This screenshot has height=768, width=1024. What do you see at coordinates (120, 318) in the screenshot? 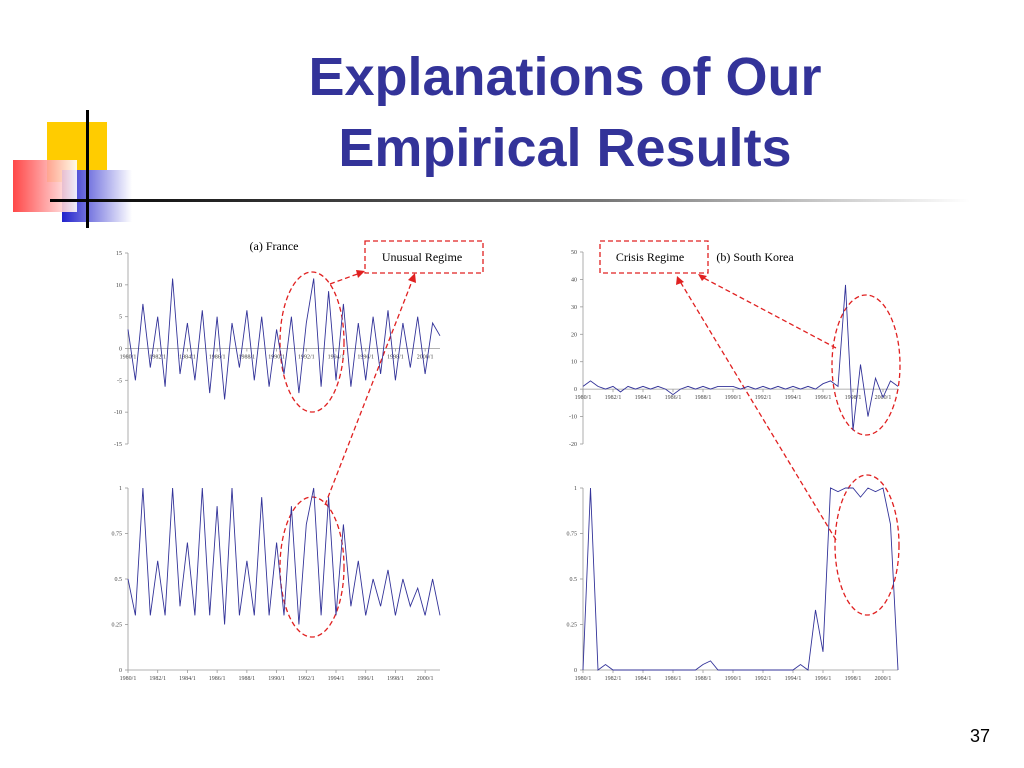
I see `y-tick-label: 5` at bounding box center [120, 318].